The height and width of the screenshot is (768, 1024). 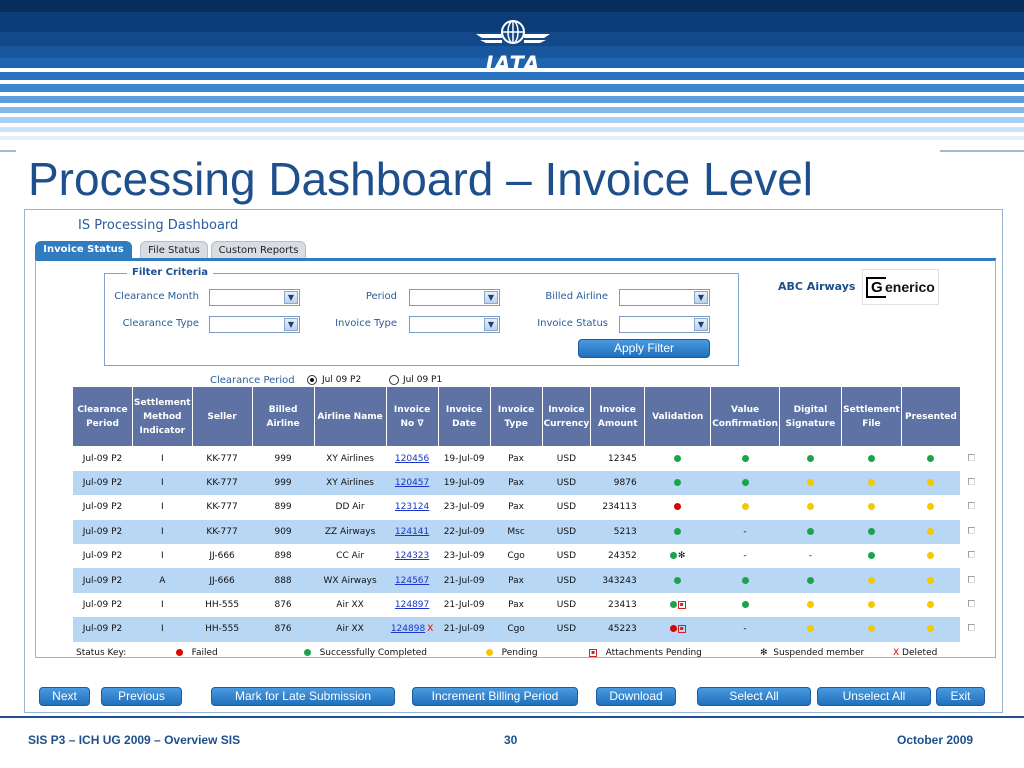 I want to click on invoice-type-select: ▼, so click(x=454, y=324).